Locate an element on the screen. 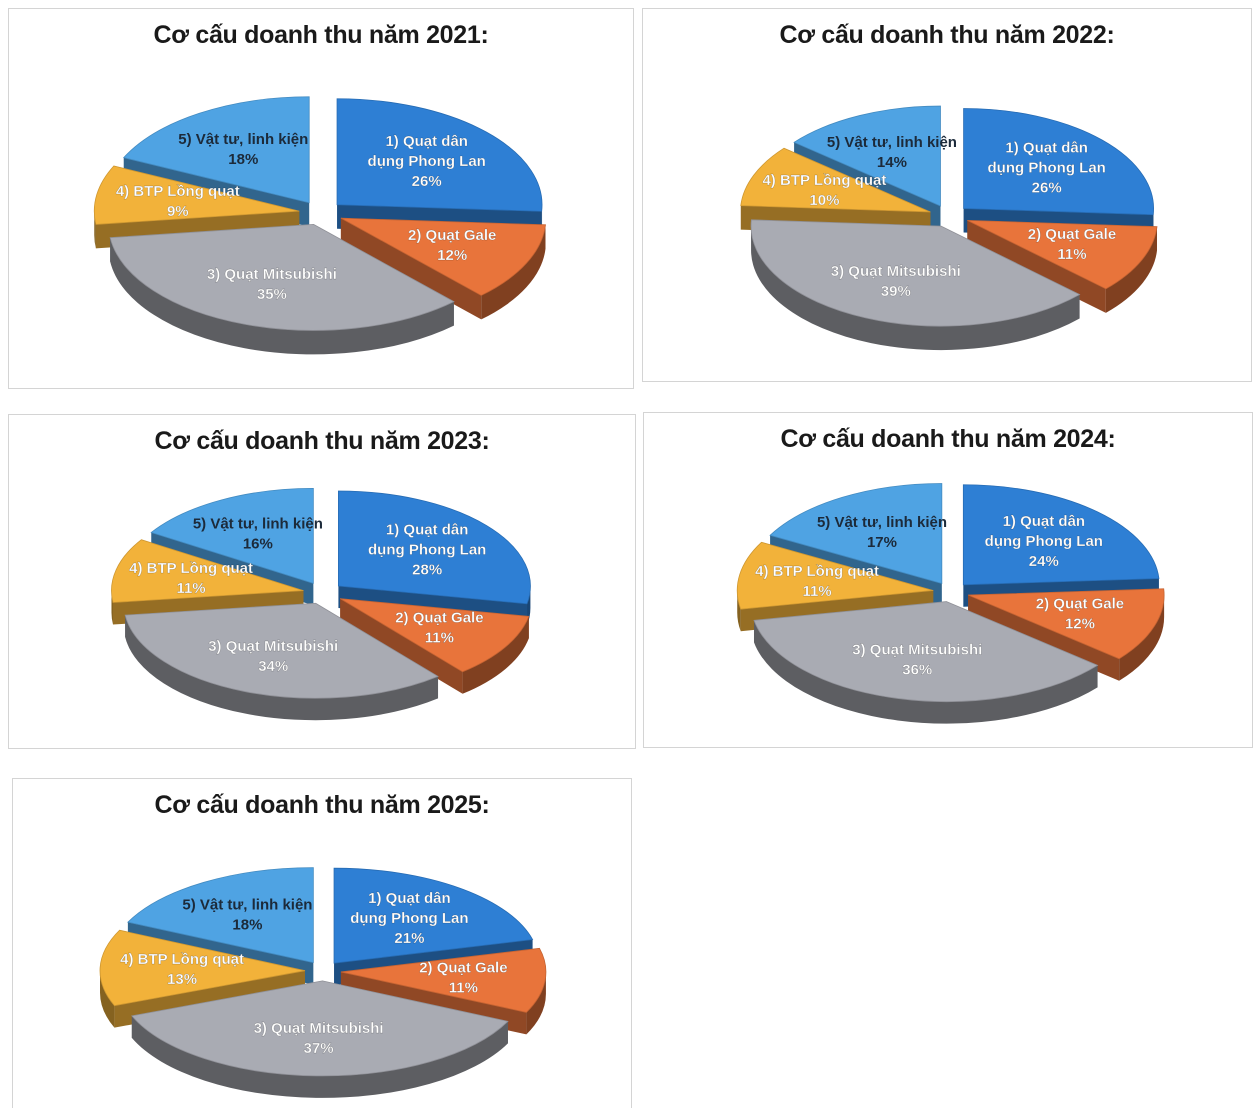  slice-percent-label: 16% is located at coordinates (258, 543).